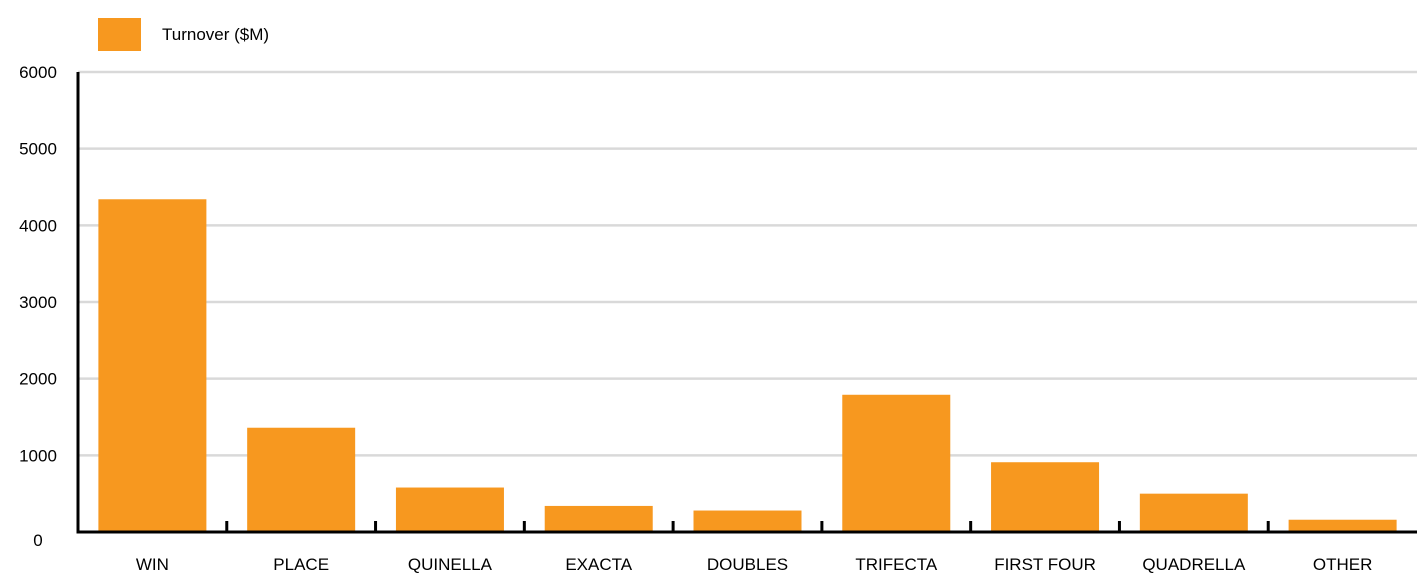 This screenshot has width=1417, height=580. Describe the element at coordinates (1194, 564) in the screenshot. I see `x-tick-label: QUADRELLA` at that location.